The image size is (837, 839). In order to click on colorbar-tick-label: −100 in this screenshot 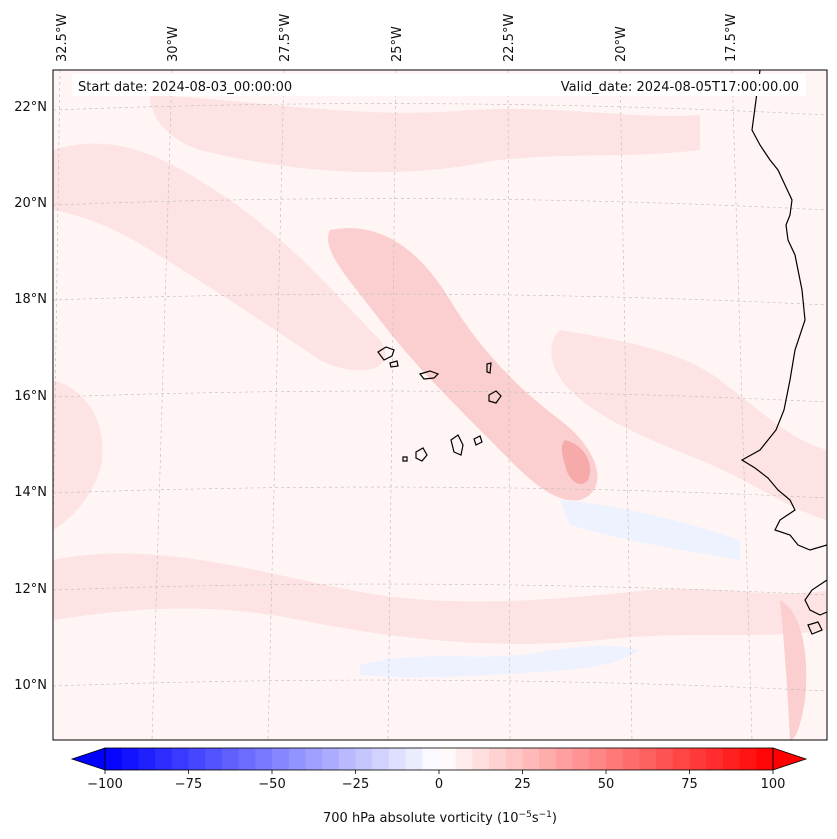, I will do `click(105, 784)`.